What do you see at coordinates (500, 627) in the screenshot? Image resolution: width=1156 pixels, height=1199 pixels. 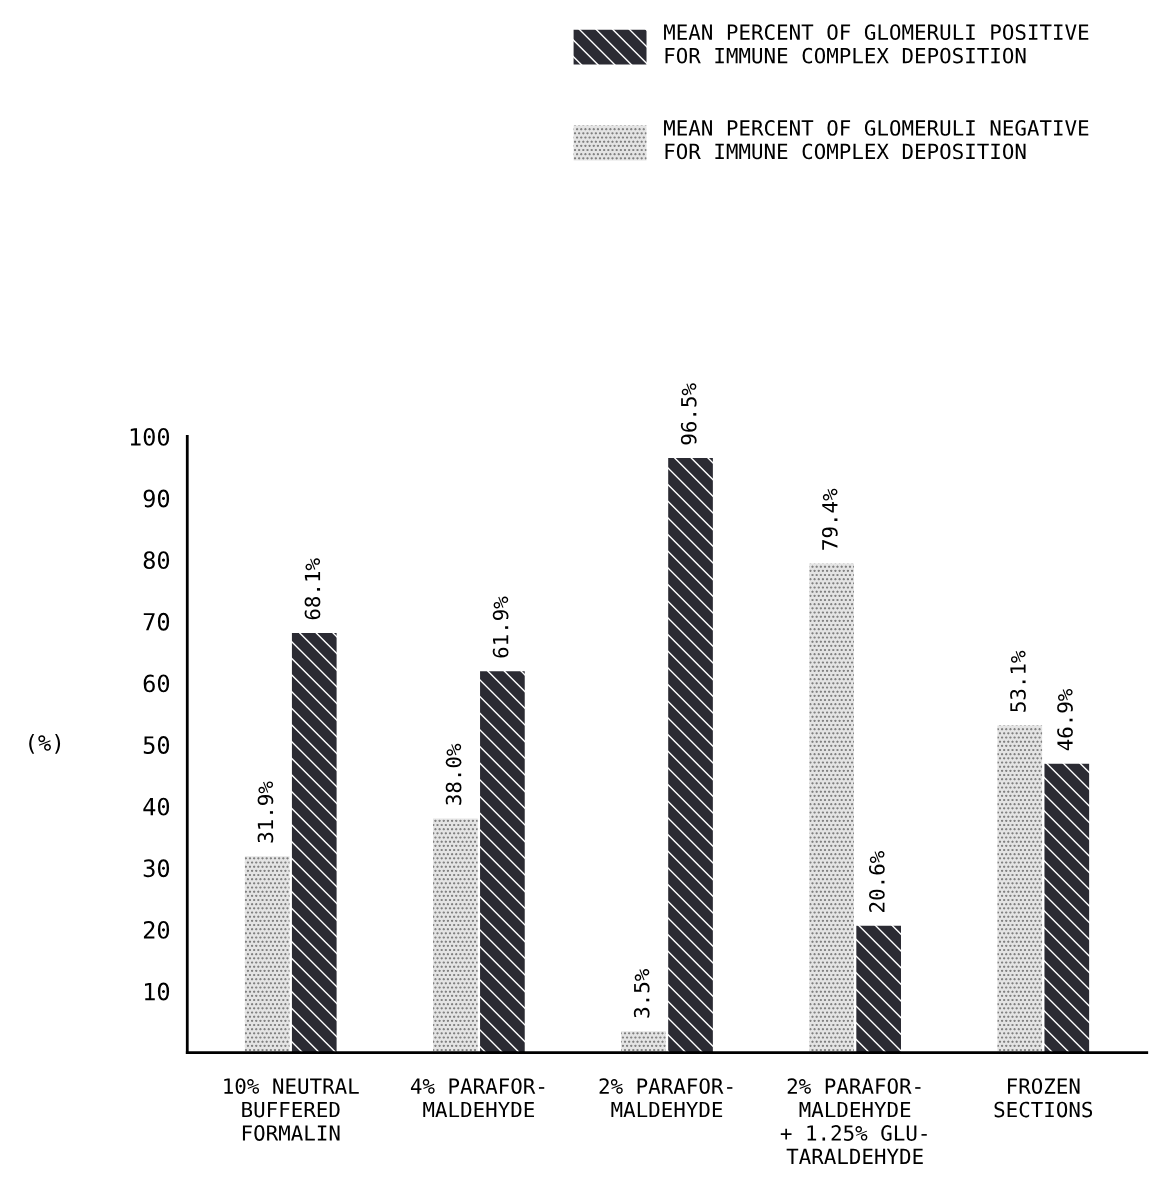 I see `data-label: 61.9%` at bounding box center [500, 627].